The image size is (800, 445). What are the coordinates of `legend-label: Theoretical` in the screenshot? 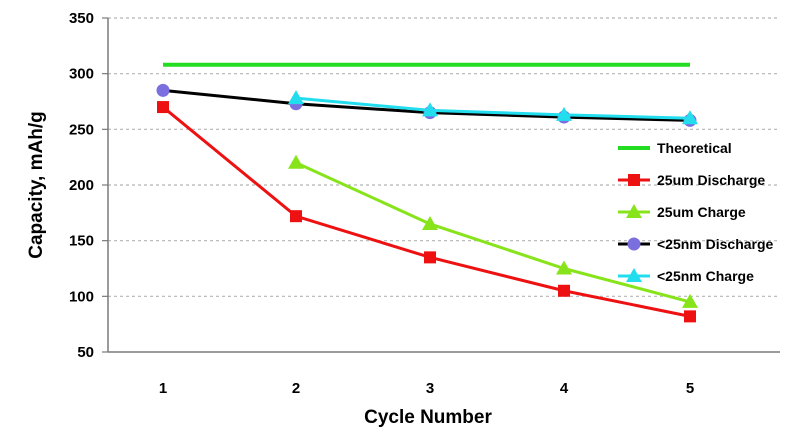 It's located at (694, 148).